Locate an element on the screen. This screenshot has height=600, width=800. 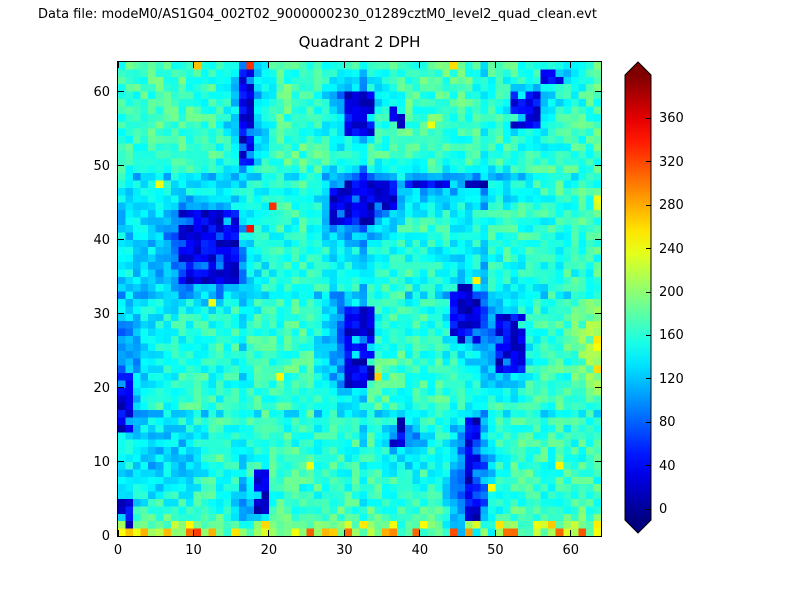
colorbar-tick-label: 320 is located at coordinates (671, 162).